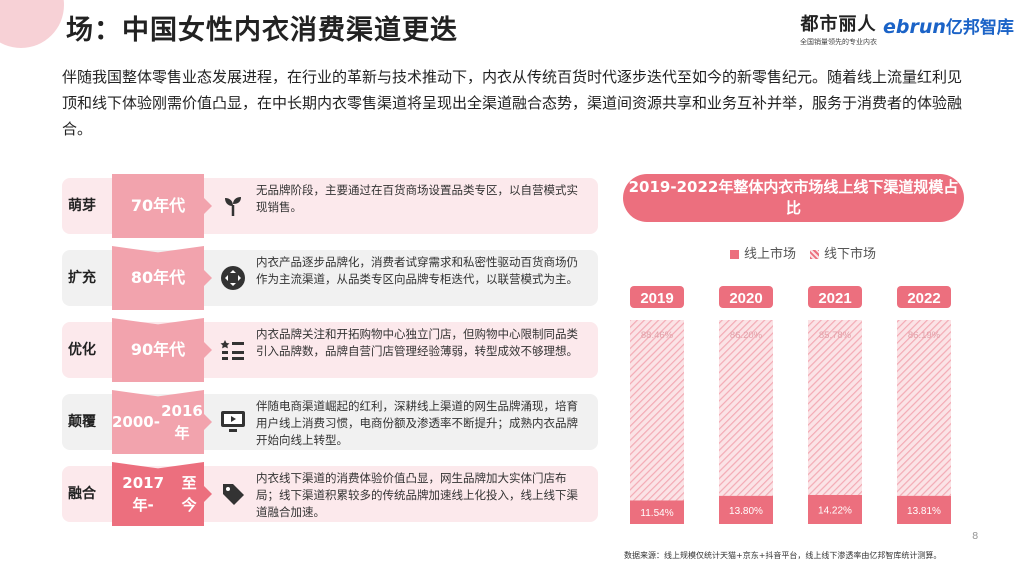 This screenshot has height=576, width=1024. Describe the element at coordinates (233, 278) in the screenshot. I see `expand-icon` at that location.